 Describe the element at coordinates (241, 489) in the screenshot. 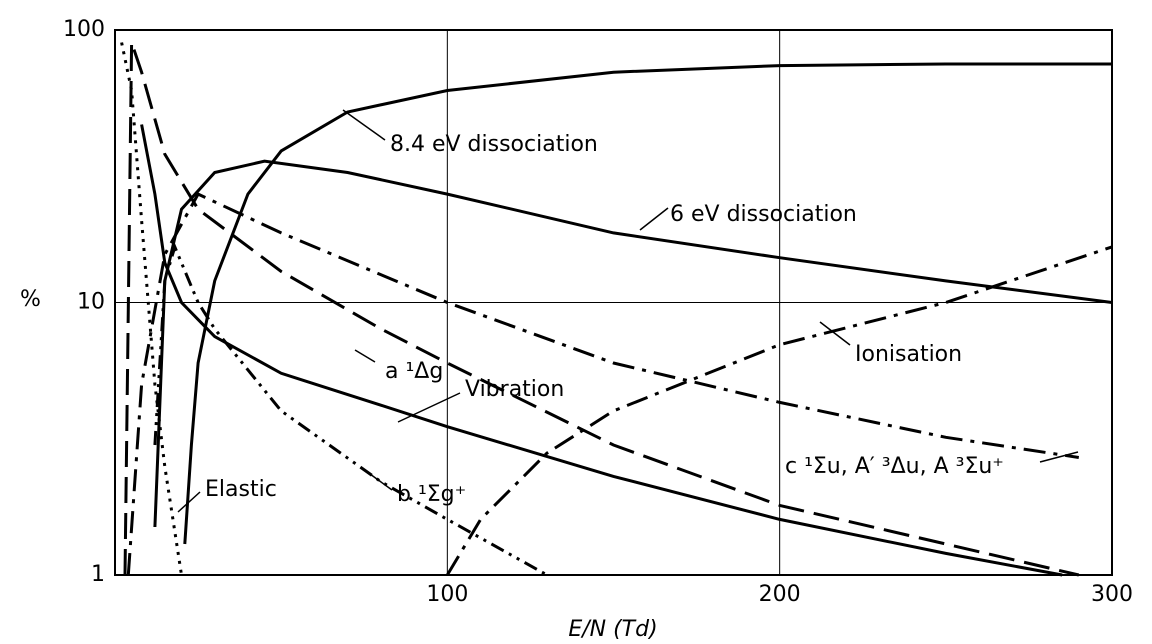

I see `series-label: Elastic` at that location.